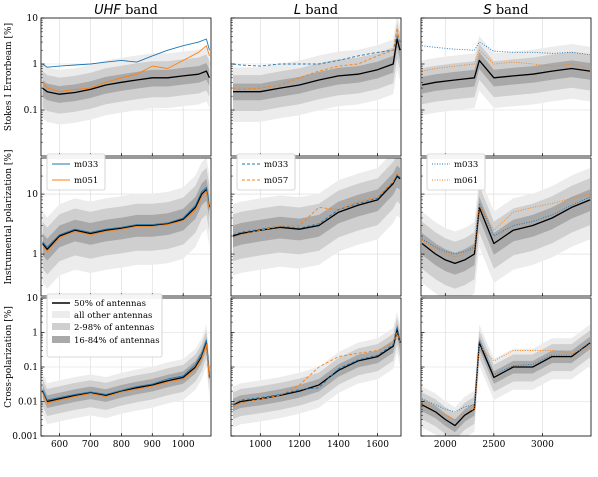 This screenshot has height=477, width=598. I want to click on xtick-label: 1600, so click(377, 445).